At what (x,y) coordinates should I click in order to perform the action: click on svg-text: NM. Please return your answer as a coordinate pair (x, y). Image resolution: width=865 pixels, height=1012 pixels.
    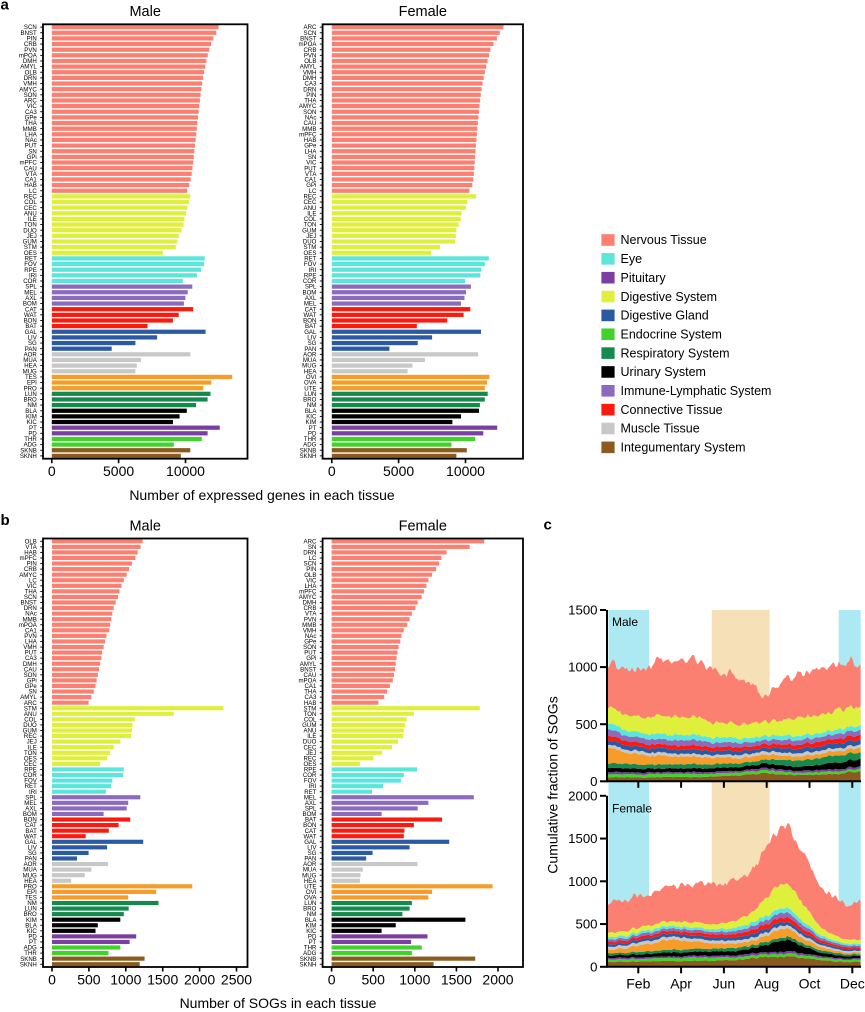
    Looking at the image, I should click on (311, 405).